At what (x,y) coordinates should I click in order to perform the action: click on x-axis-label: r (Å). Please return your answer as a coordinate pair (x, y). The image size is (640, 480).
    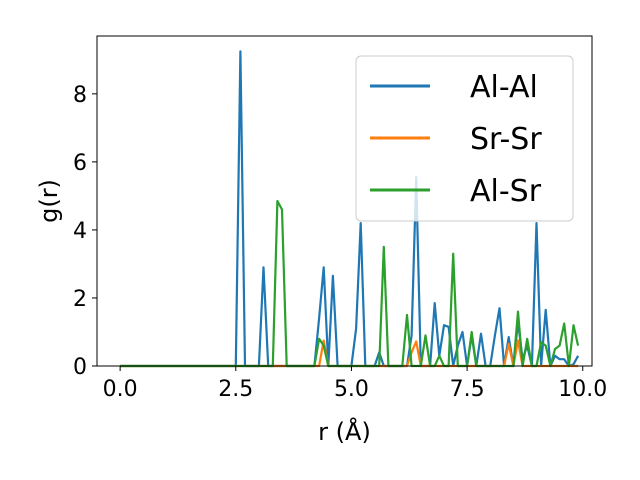
    Looking at the image, I should click on (344, 431).